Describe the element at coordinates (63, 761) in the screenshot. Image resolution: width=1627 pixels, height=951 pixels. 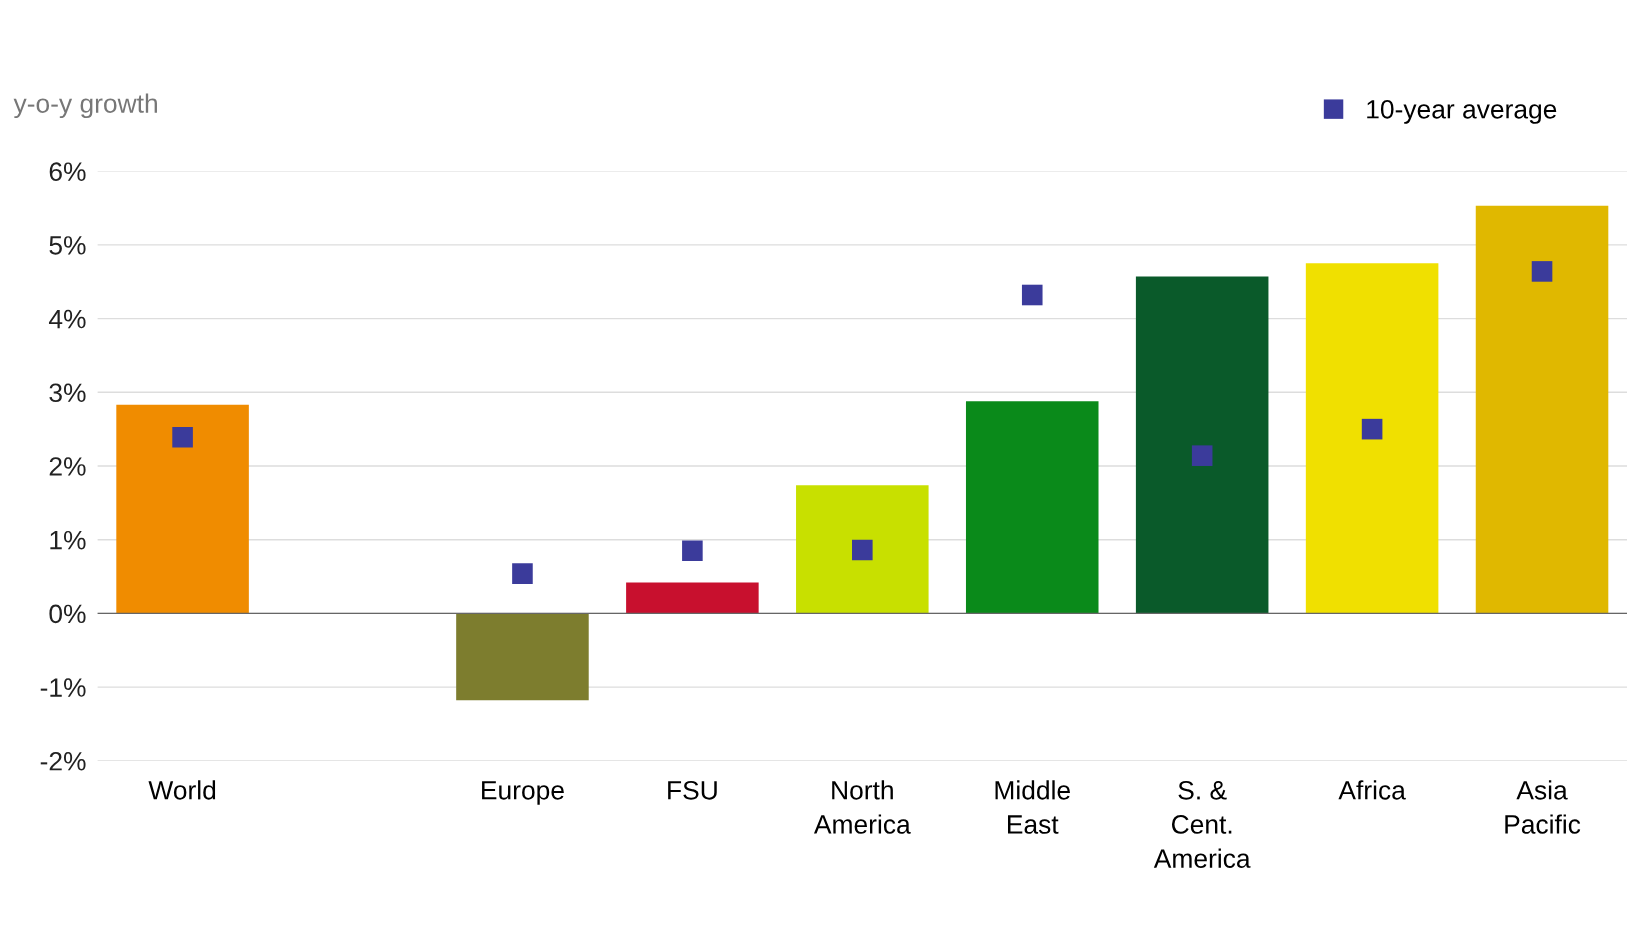
I see `y-tick-label: -2%` at that location.